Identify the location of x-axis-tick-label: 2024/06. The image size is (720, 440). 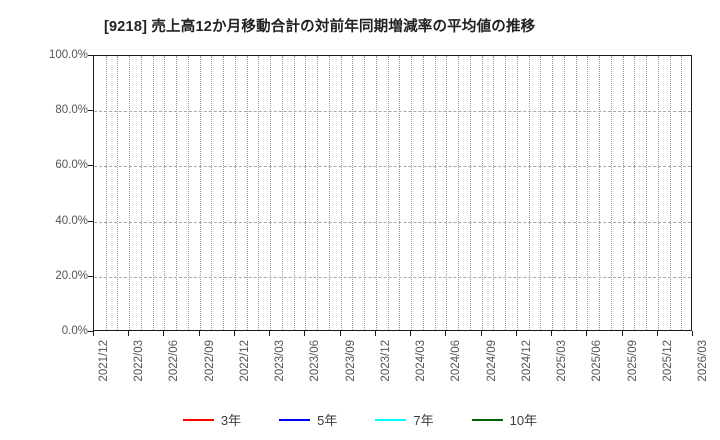
(456, 361).